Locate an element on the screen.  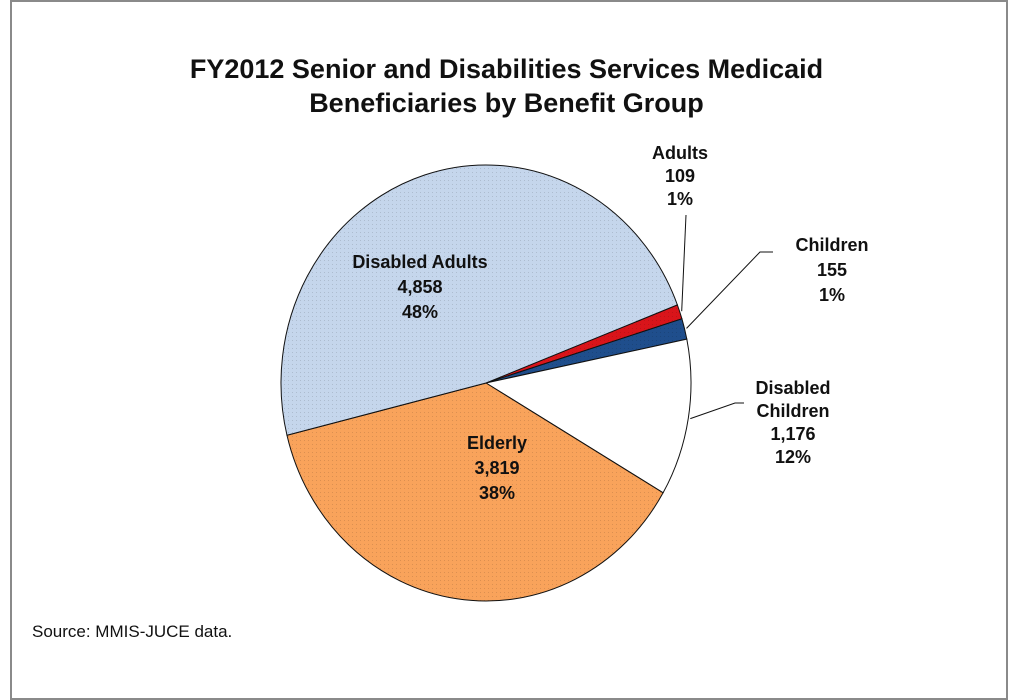
data-label-adults-value-label: 109 is located at coordinates (680, 176).